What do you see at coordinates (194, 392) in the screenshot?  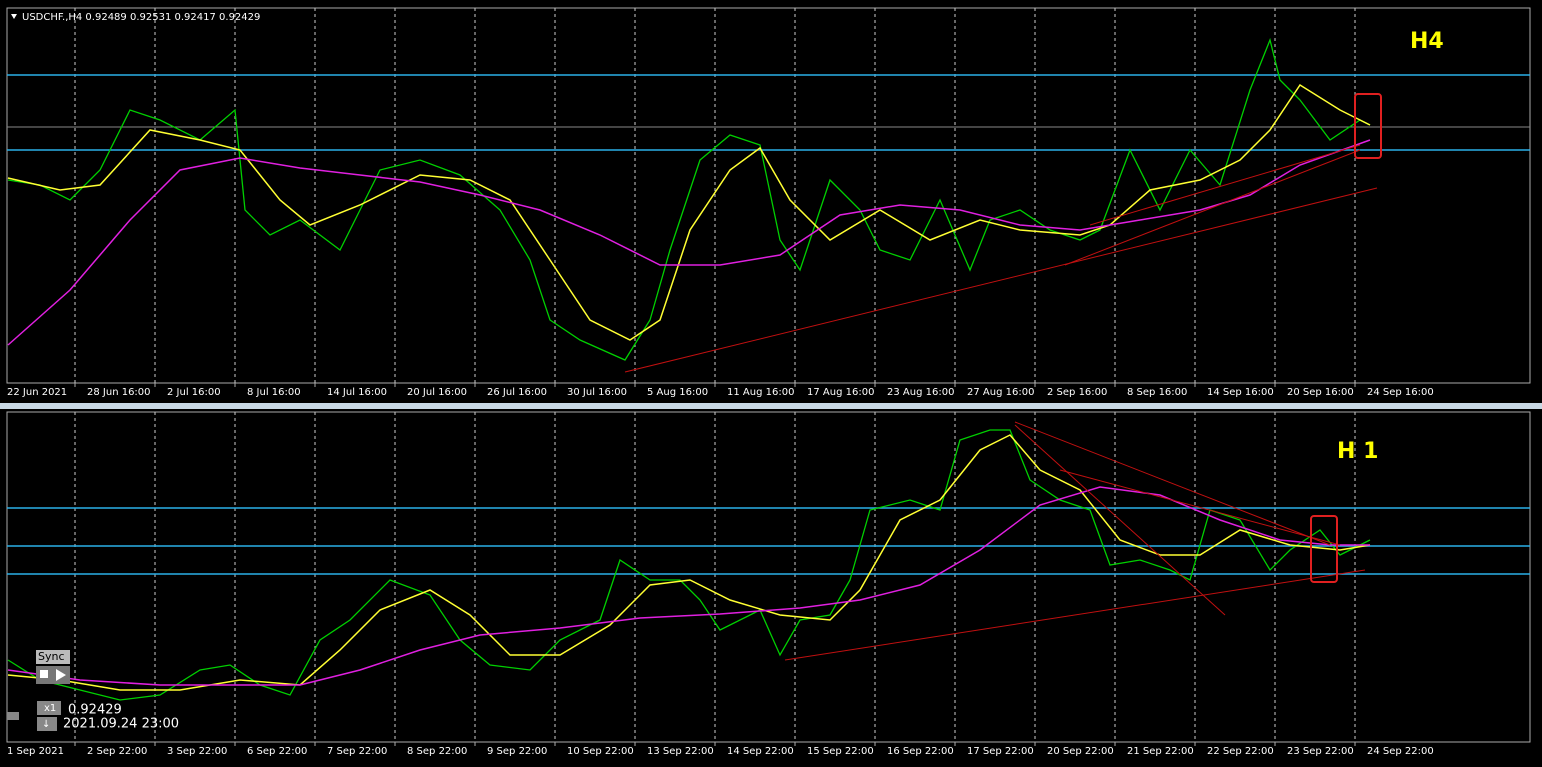 I see `x-tick-label: 2 Jul 16:00` at bounding box center [194, 392].